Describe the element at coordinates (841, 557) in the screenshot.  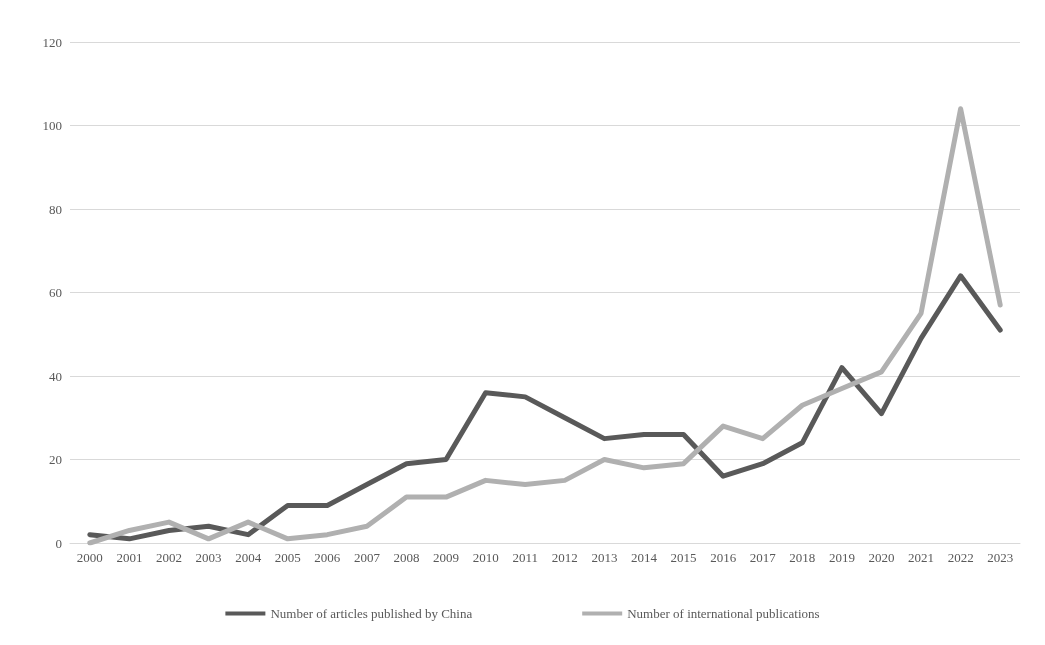
I see `x-tick-label: 2019` at that location.